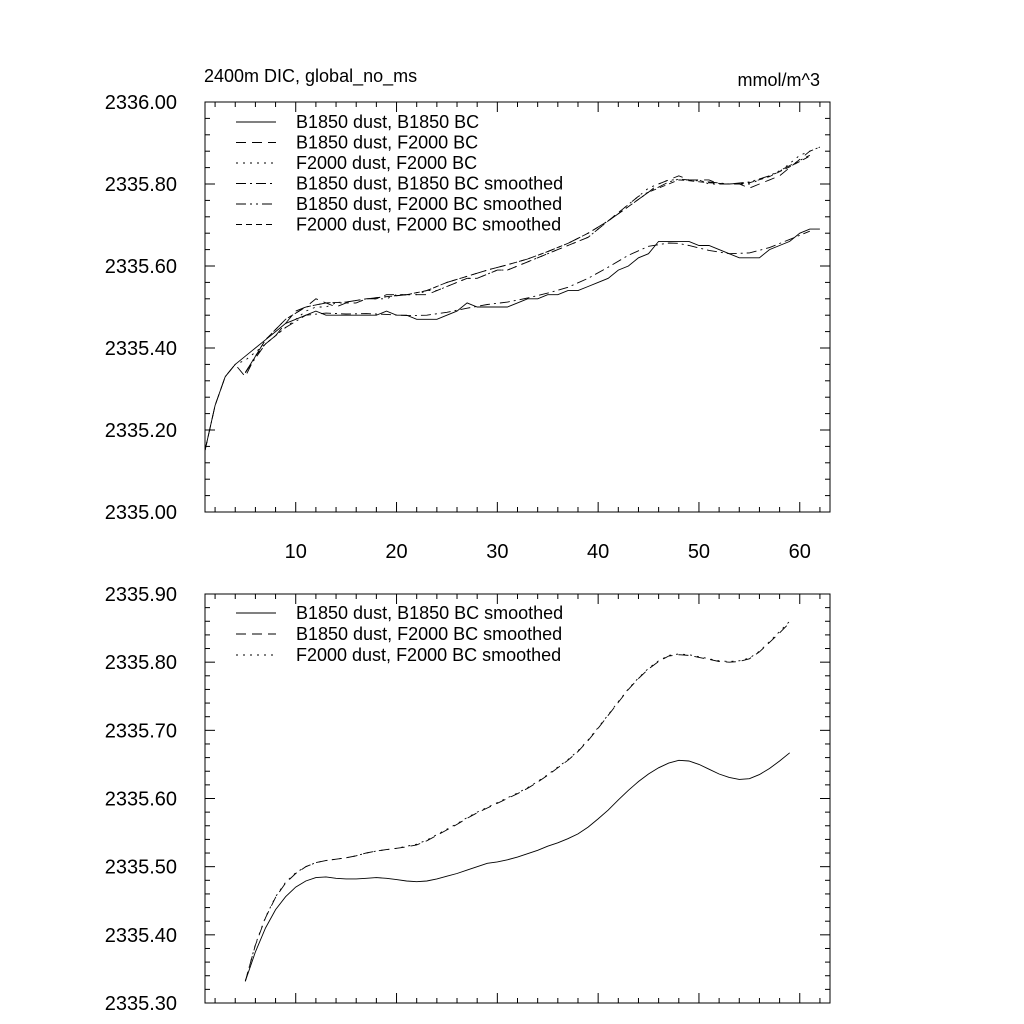  I want to click on x-tick-label: 30, so click(497, 552).